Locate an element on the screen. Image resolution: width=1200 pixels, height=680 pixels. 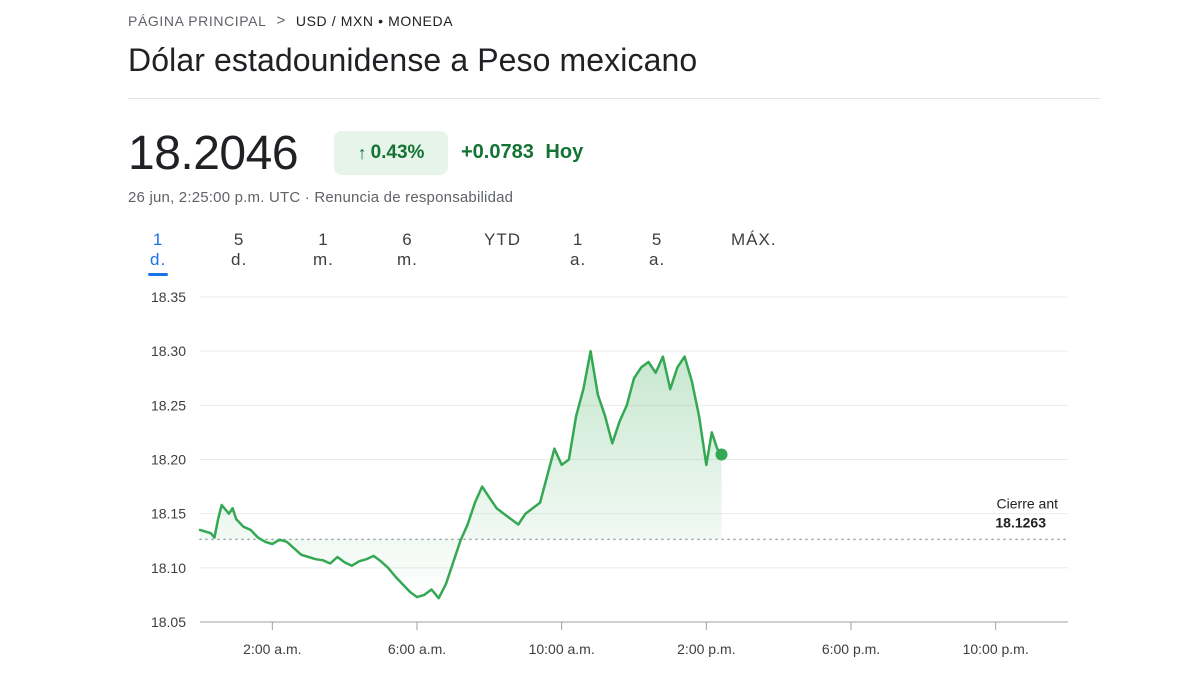
header-divider is located at coordinates (614, 98).